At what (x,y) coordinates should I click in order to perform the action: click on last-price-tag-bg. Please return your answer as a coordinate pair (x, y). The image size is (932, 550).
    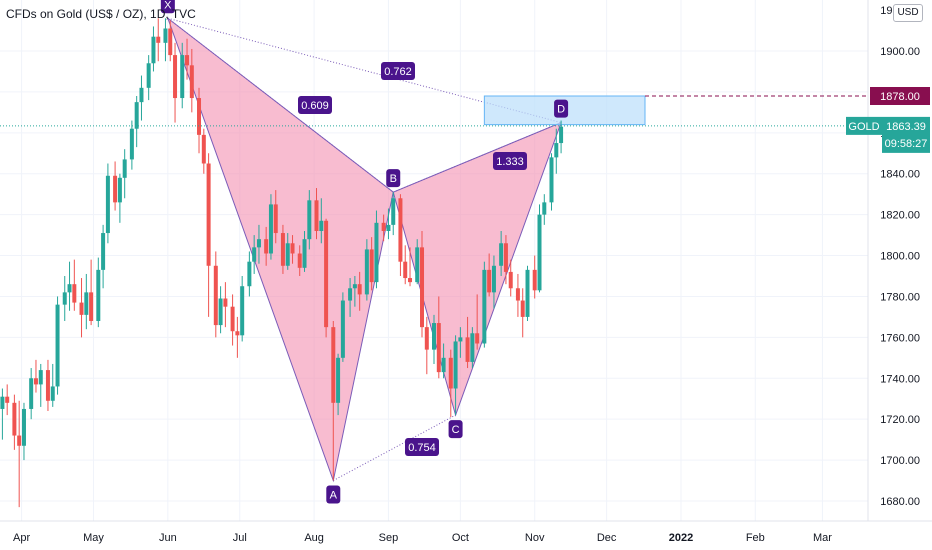
    Looking at the image, I should click on (906, 134).